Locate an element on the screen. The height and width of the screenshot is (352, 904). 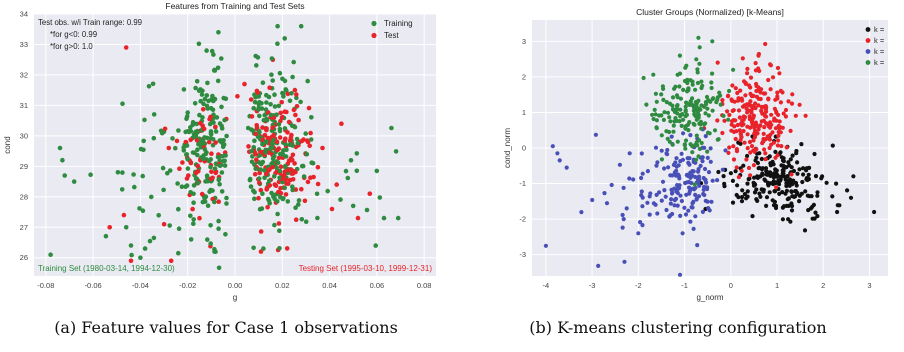
chart-title: Cluster Groups (Normalized) [k-Means] is located at coordinates (710, 12).